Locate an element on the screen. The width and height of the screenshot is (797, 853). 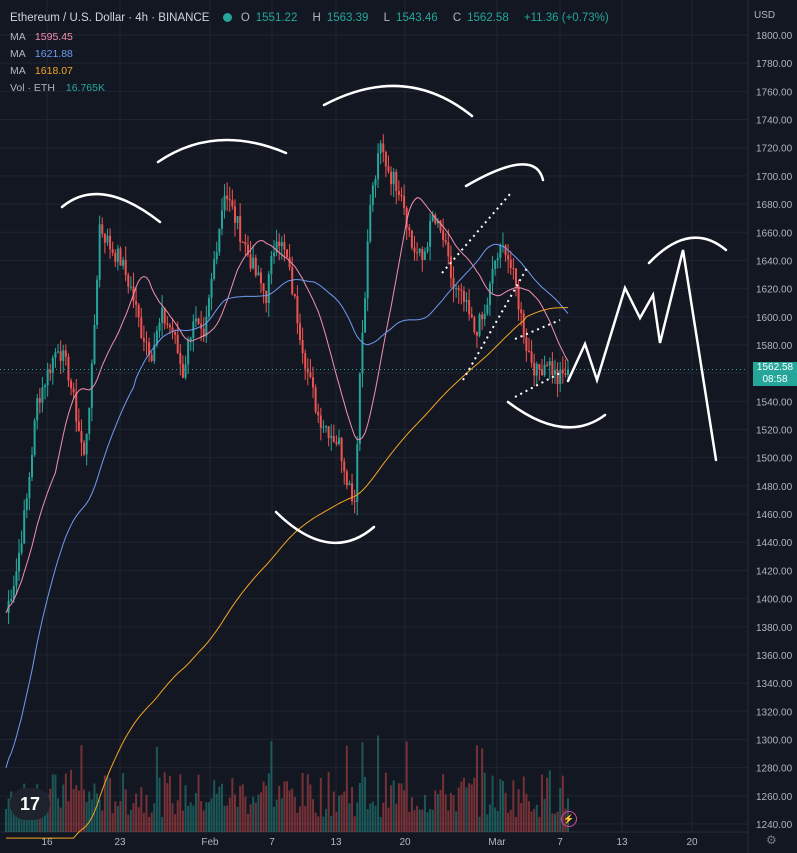
currency-selector: USD is located at coordinates (765, 15).